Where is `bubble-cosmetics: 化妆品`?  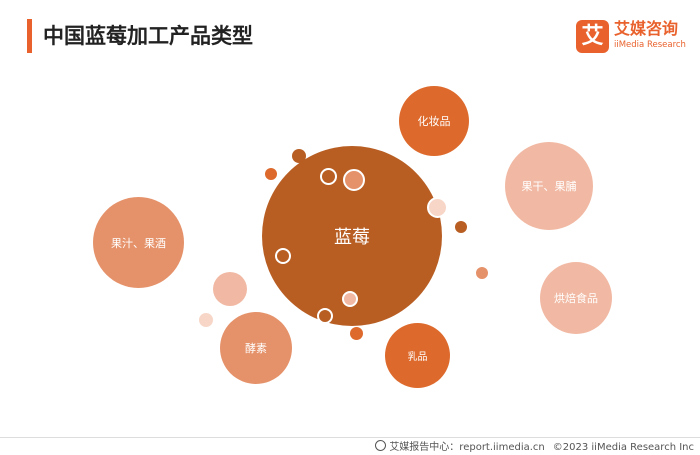 bubble-cosmetics: 化妆品 is located at coordinates (434, 121).